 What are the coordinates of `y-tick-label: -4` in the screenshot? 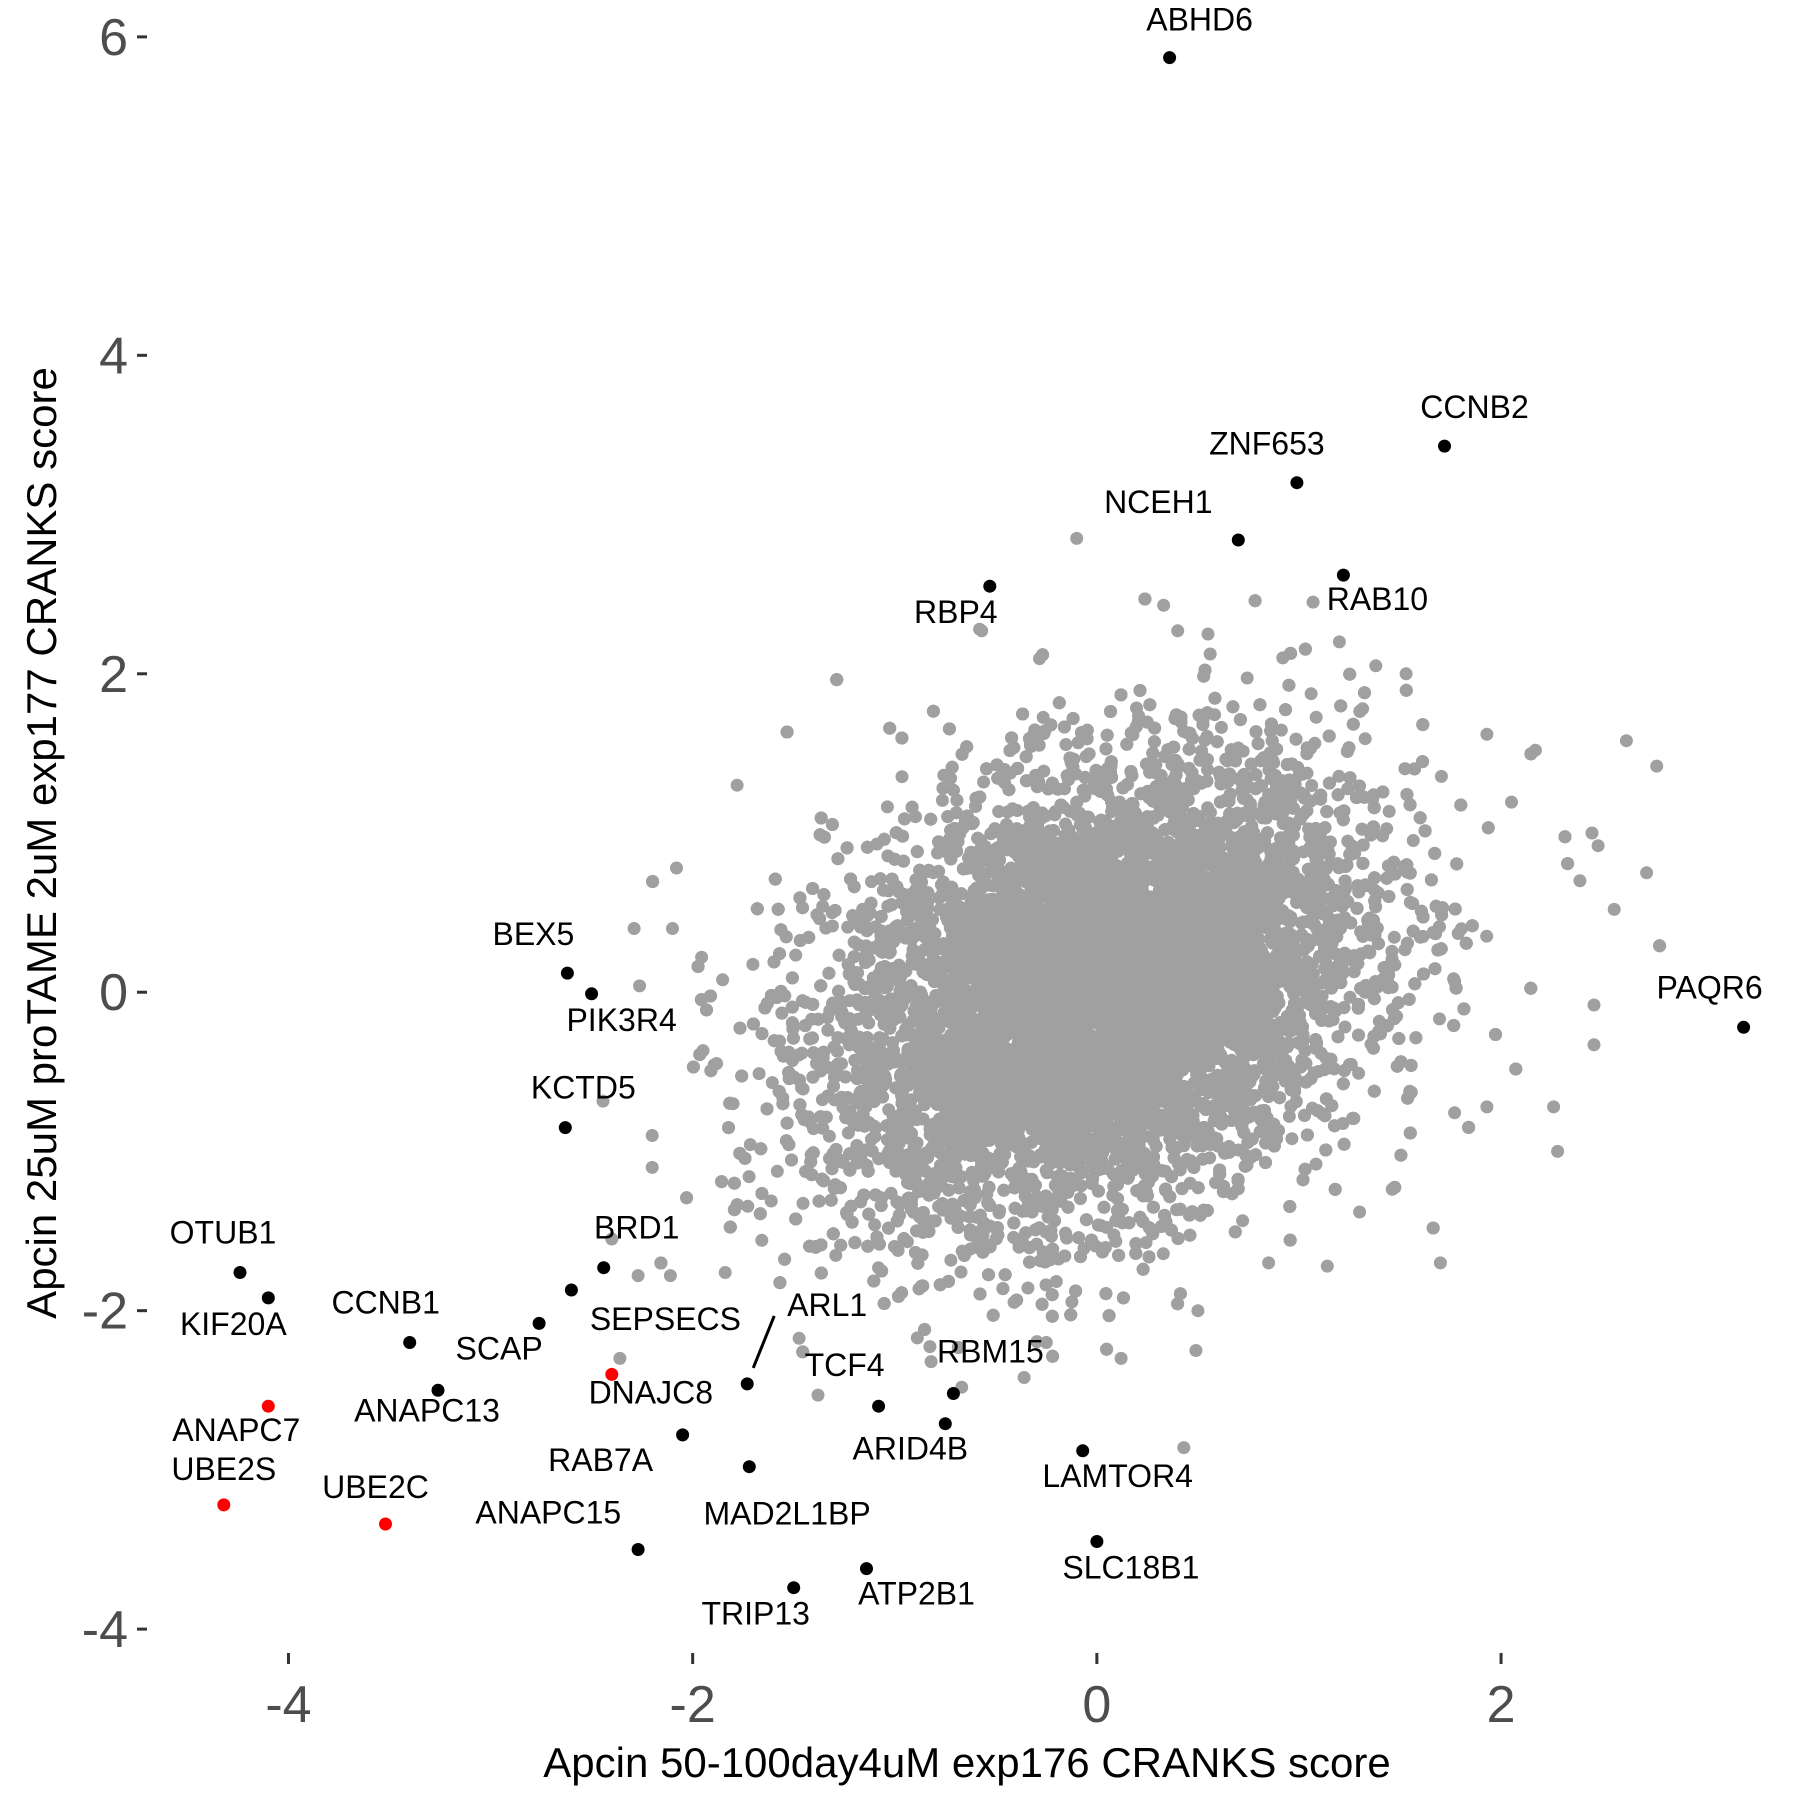 It's located at (105, 1630).